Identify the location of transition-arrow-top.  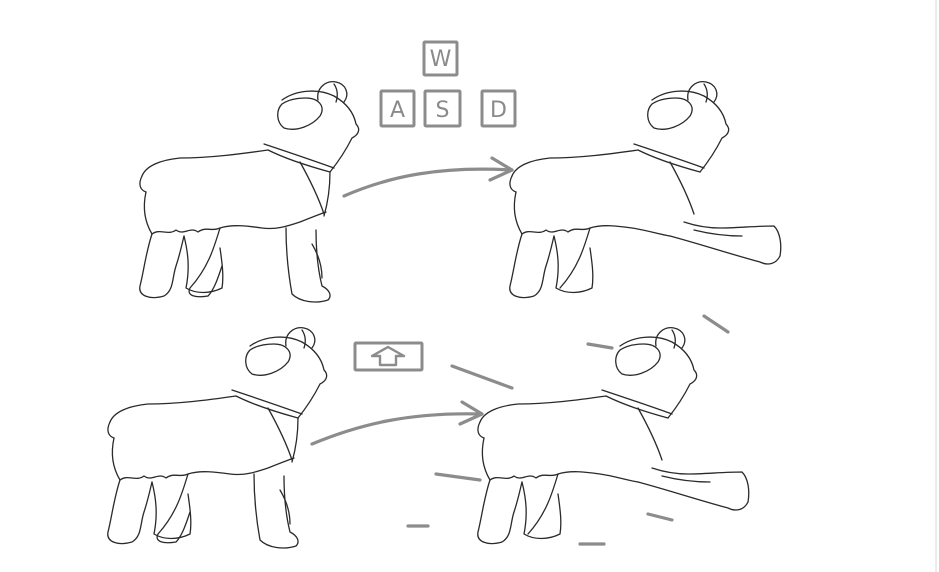
(428, 177).